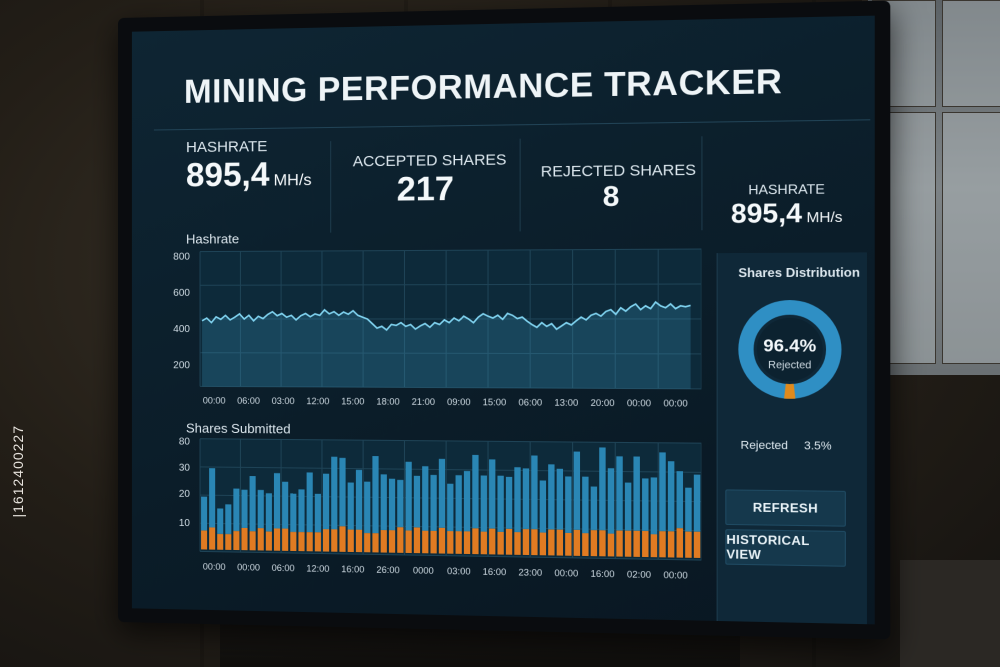 The width and height of the screenshot is (1000, 667). What do you see at coordinates (818, 446) in the screenshot?
I see `distribution-legend-value: 3.5%` at bounding box center [818, 446].